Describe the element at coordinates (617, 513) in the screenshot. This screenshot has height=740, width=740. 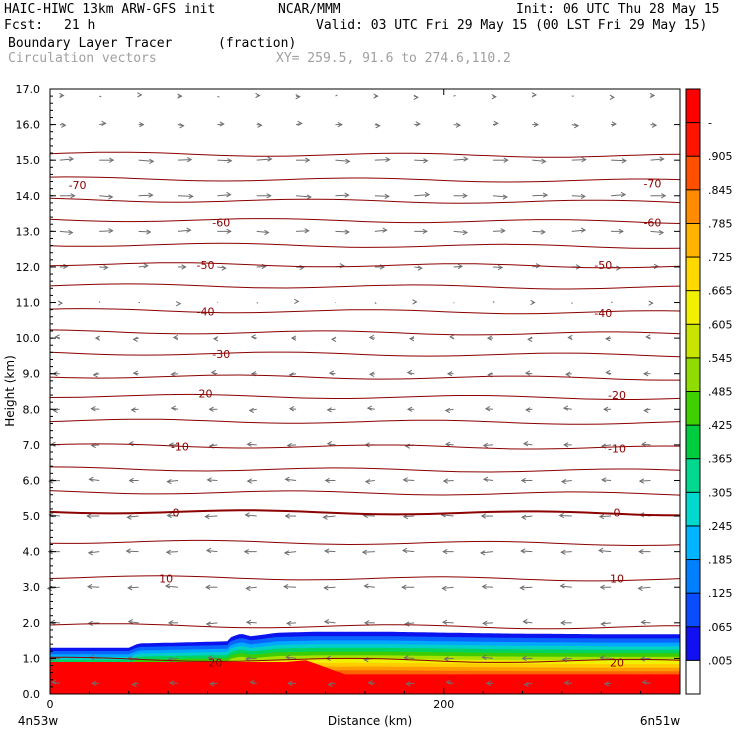
I see `contour-label: 0` at that location.